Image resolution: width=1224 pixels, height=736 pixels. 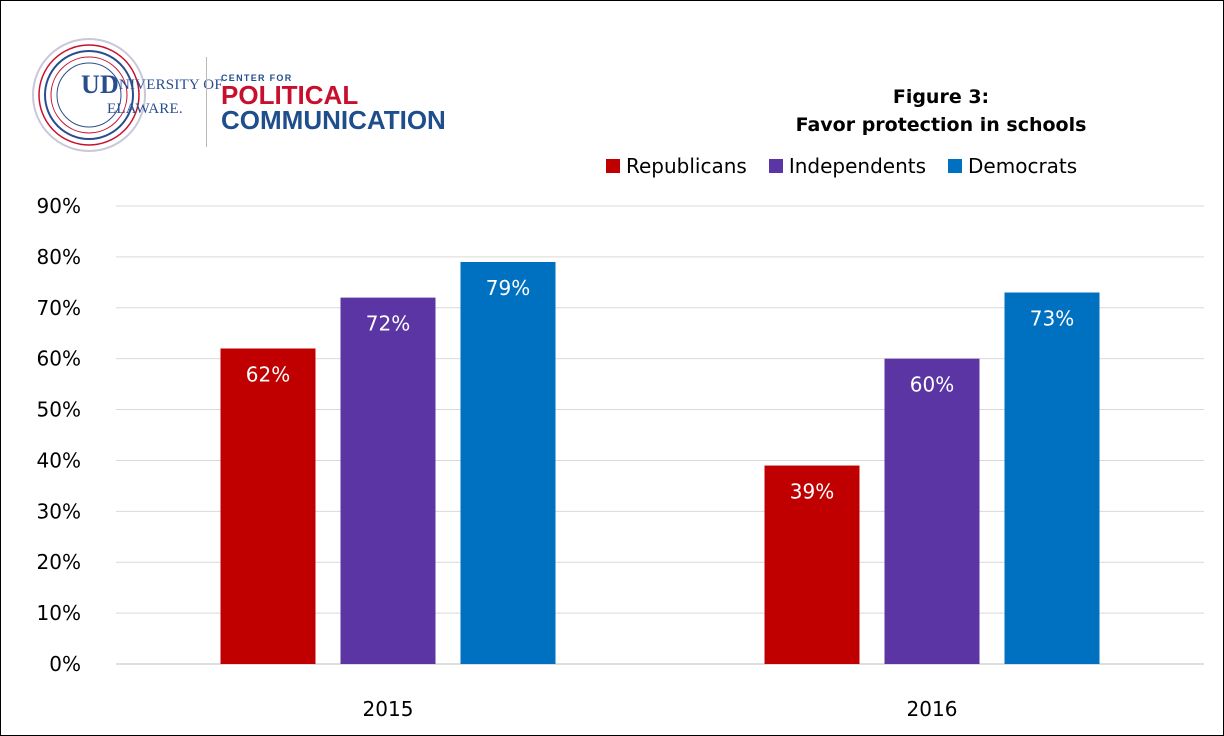 What do you see at coordinates (206, 102) in the screenshot?
I see `logo-divider` at bounding box center [206, 102].